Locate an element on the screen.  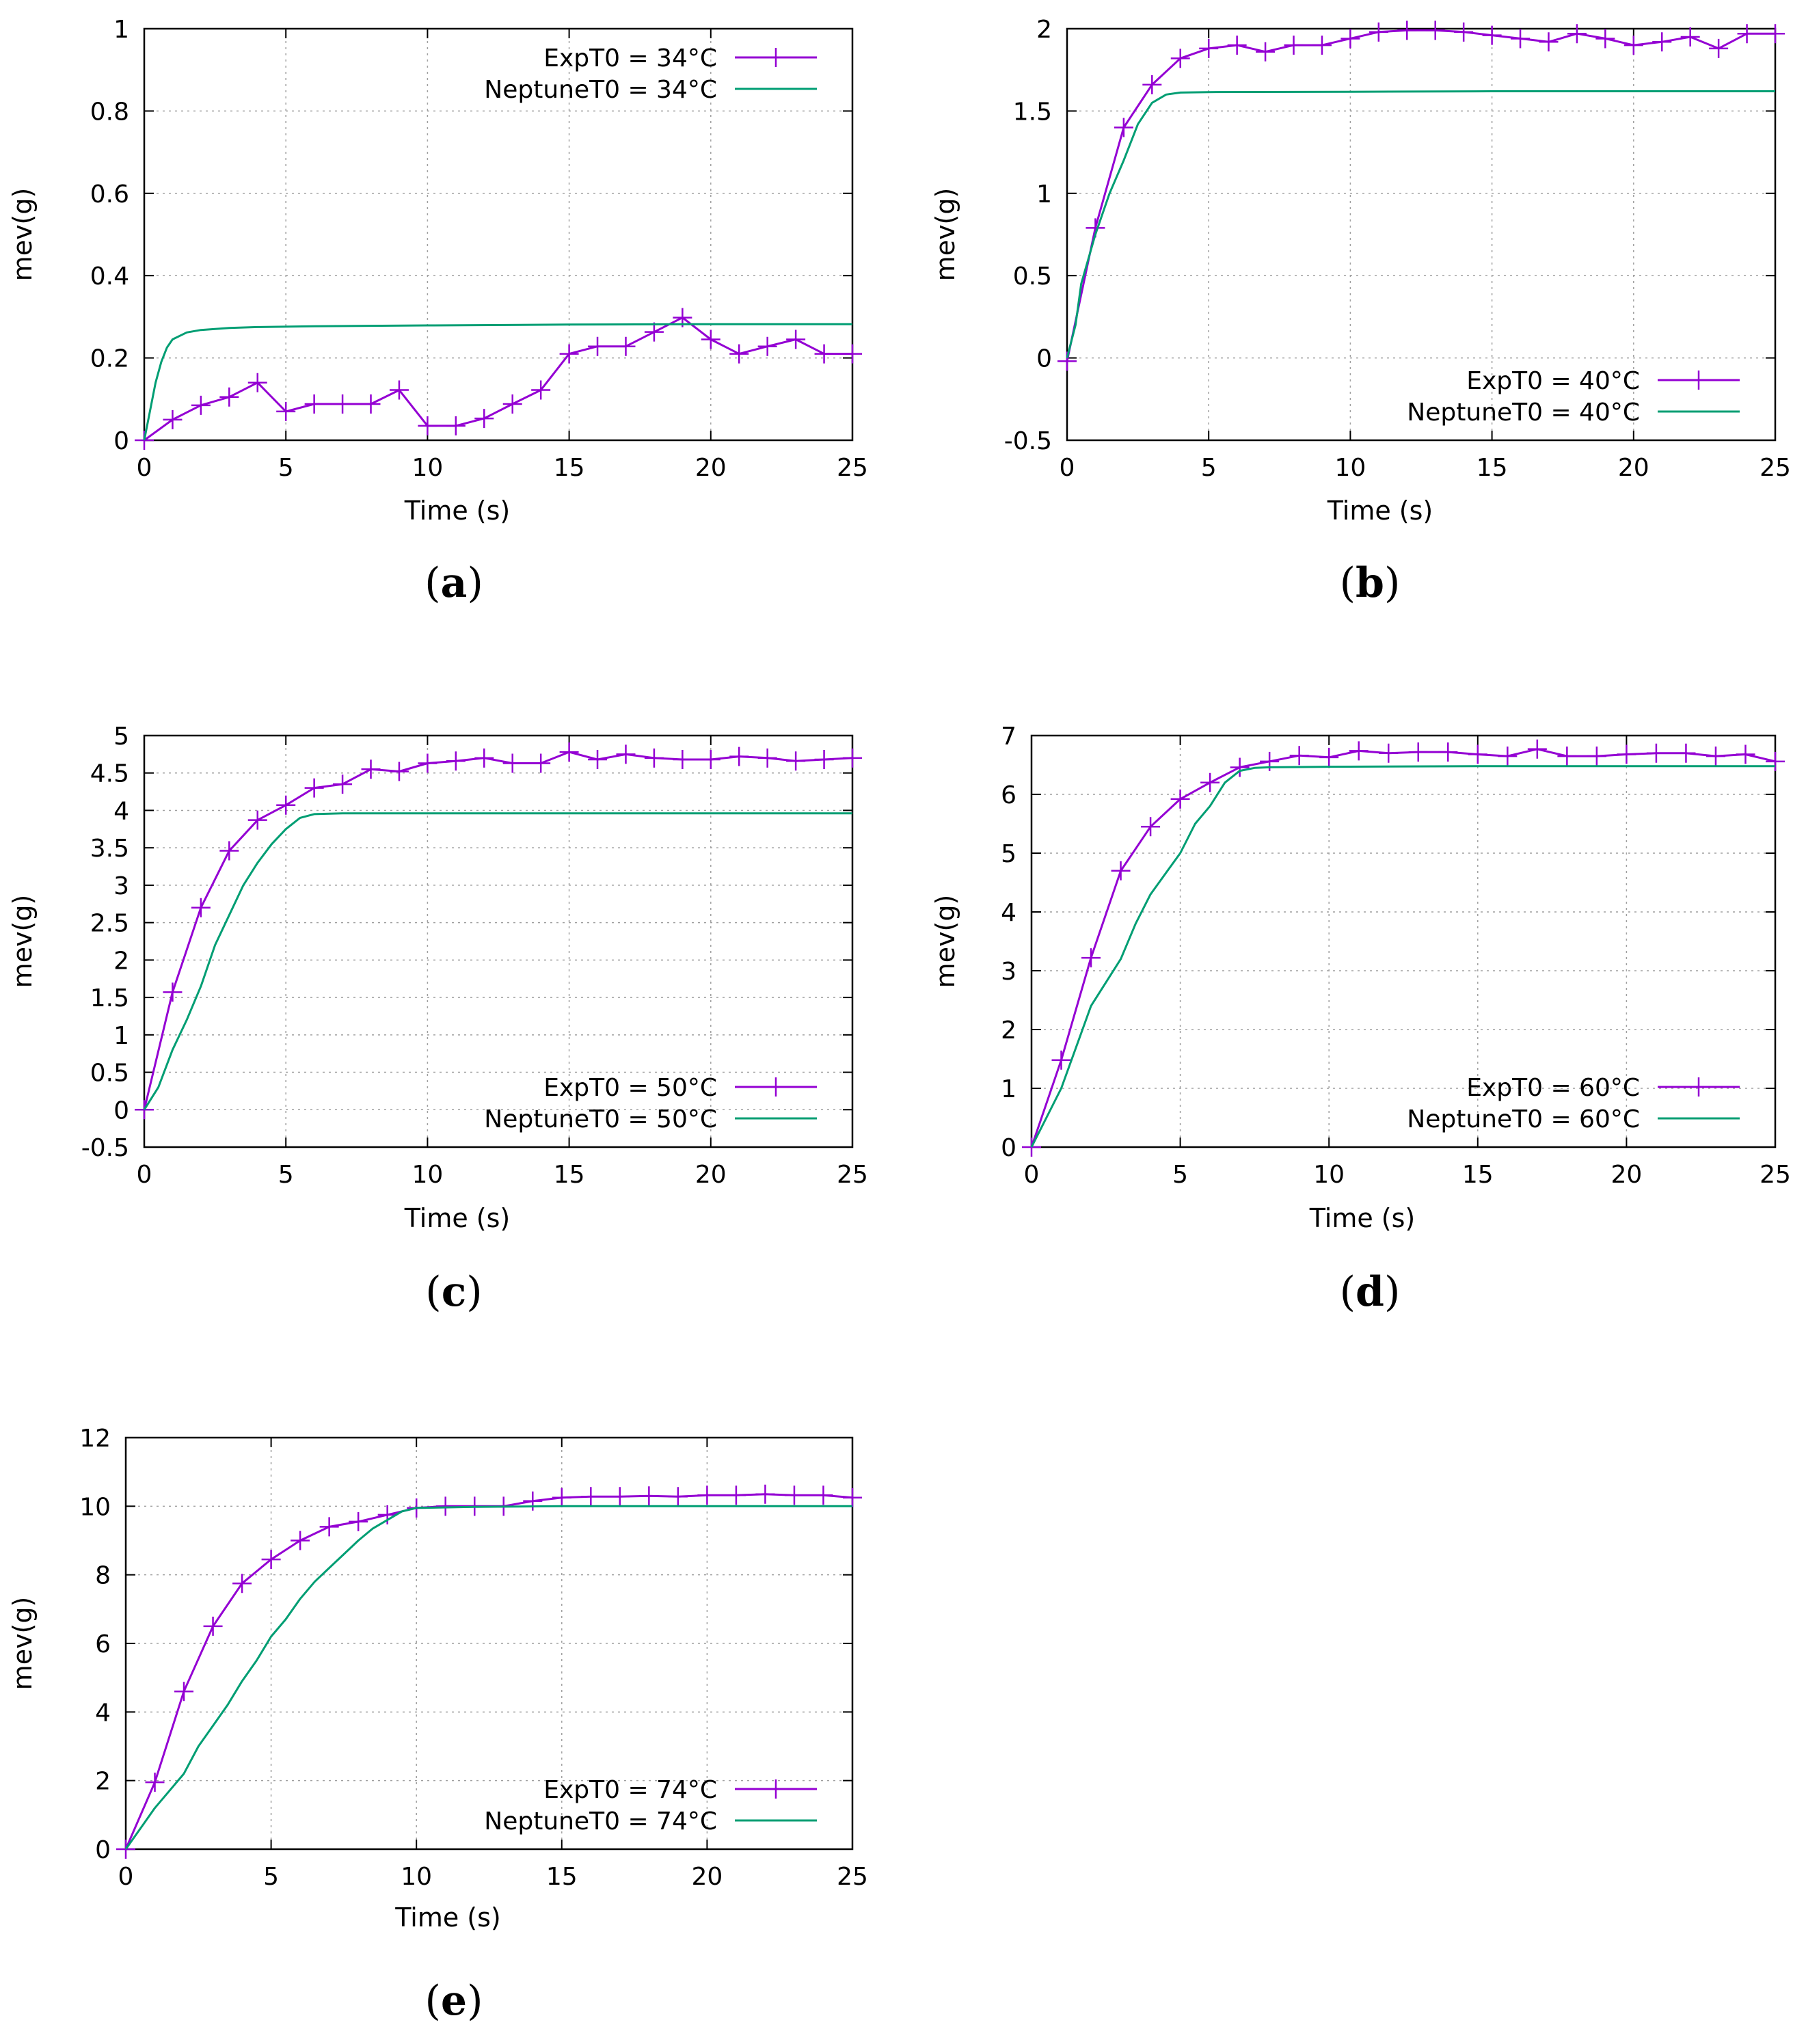
y-tick-label: 0.8 is located at coordinates (109, 112).